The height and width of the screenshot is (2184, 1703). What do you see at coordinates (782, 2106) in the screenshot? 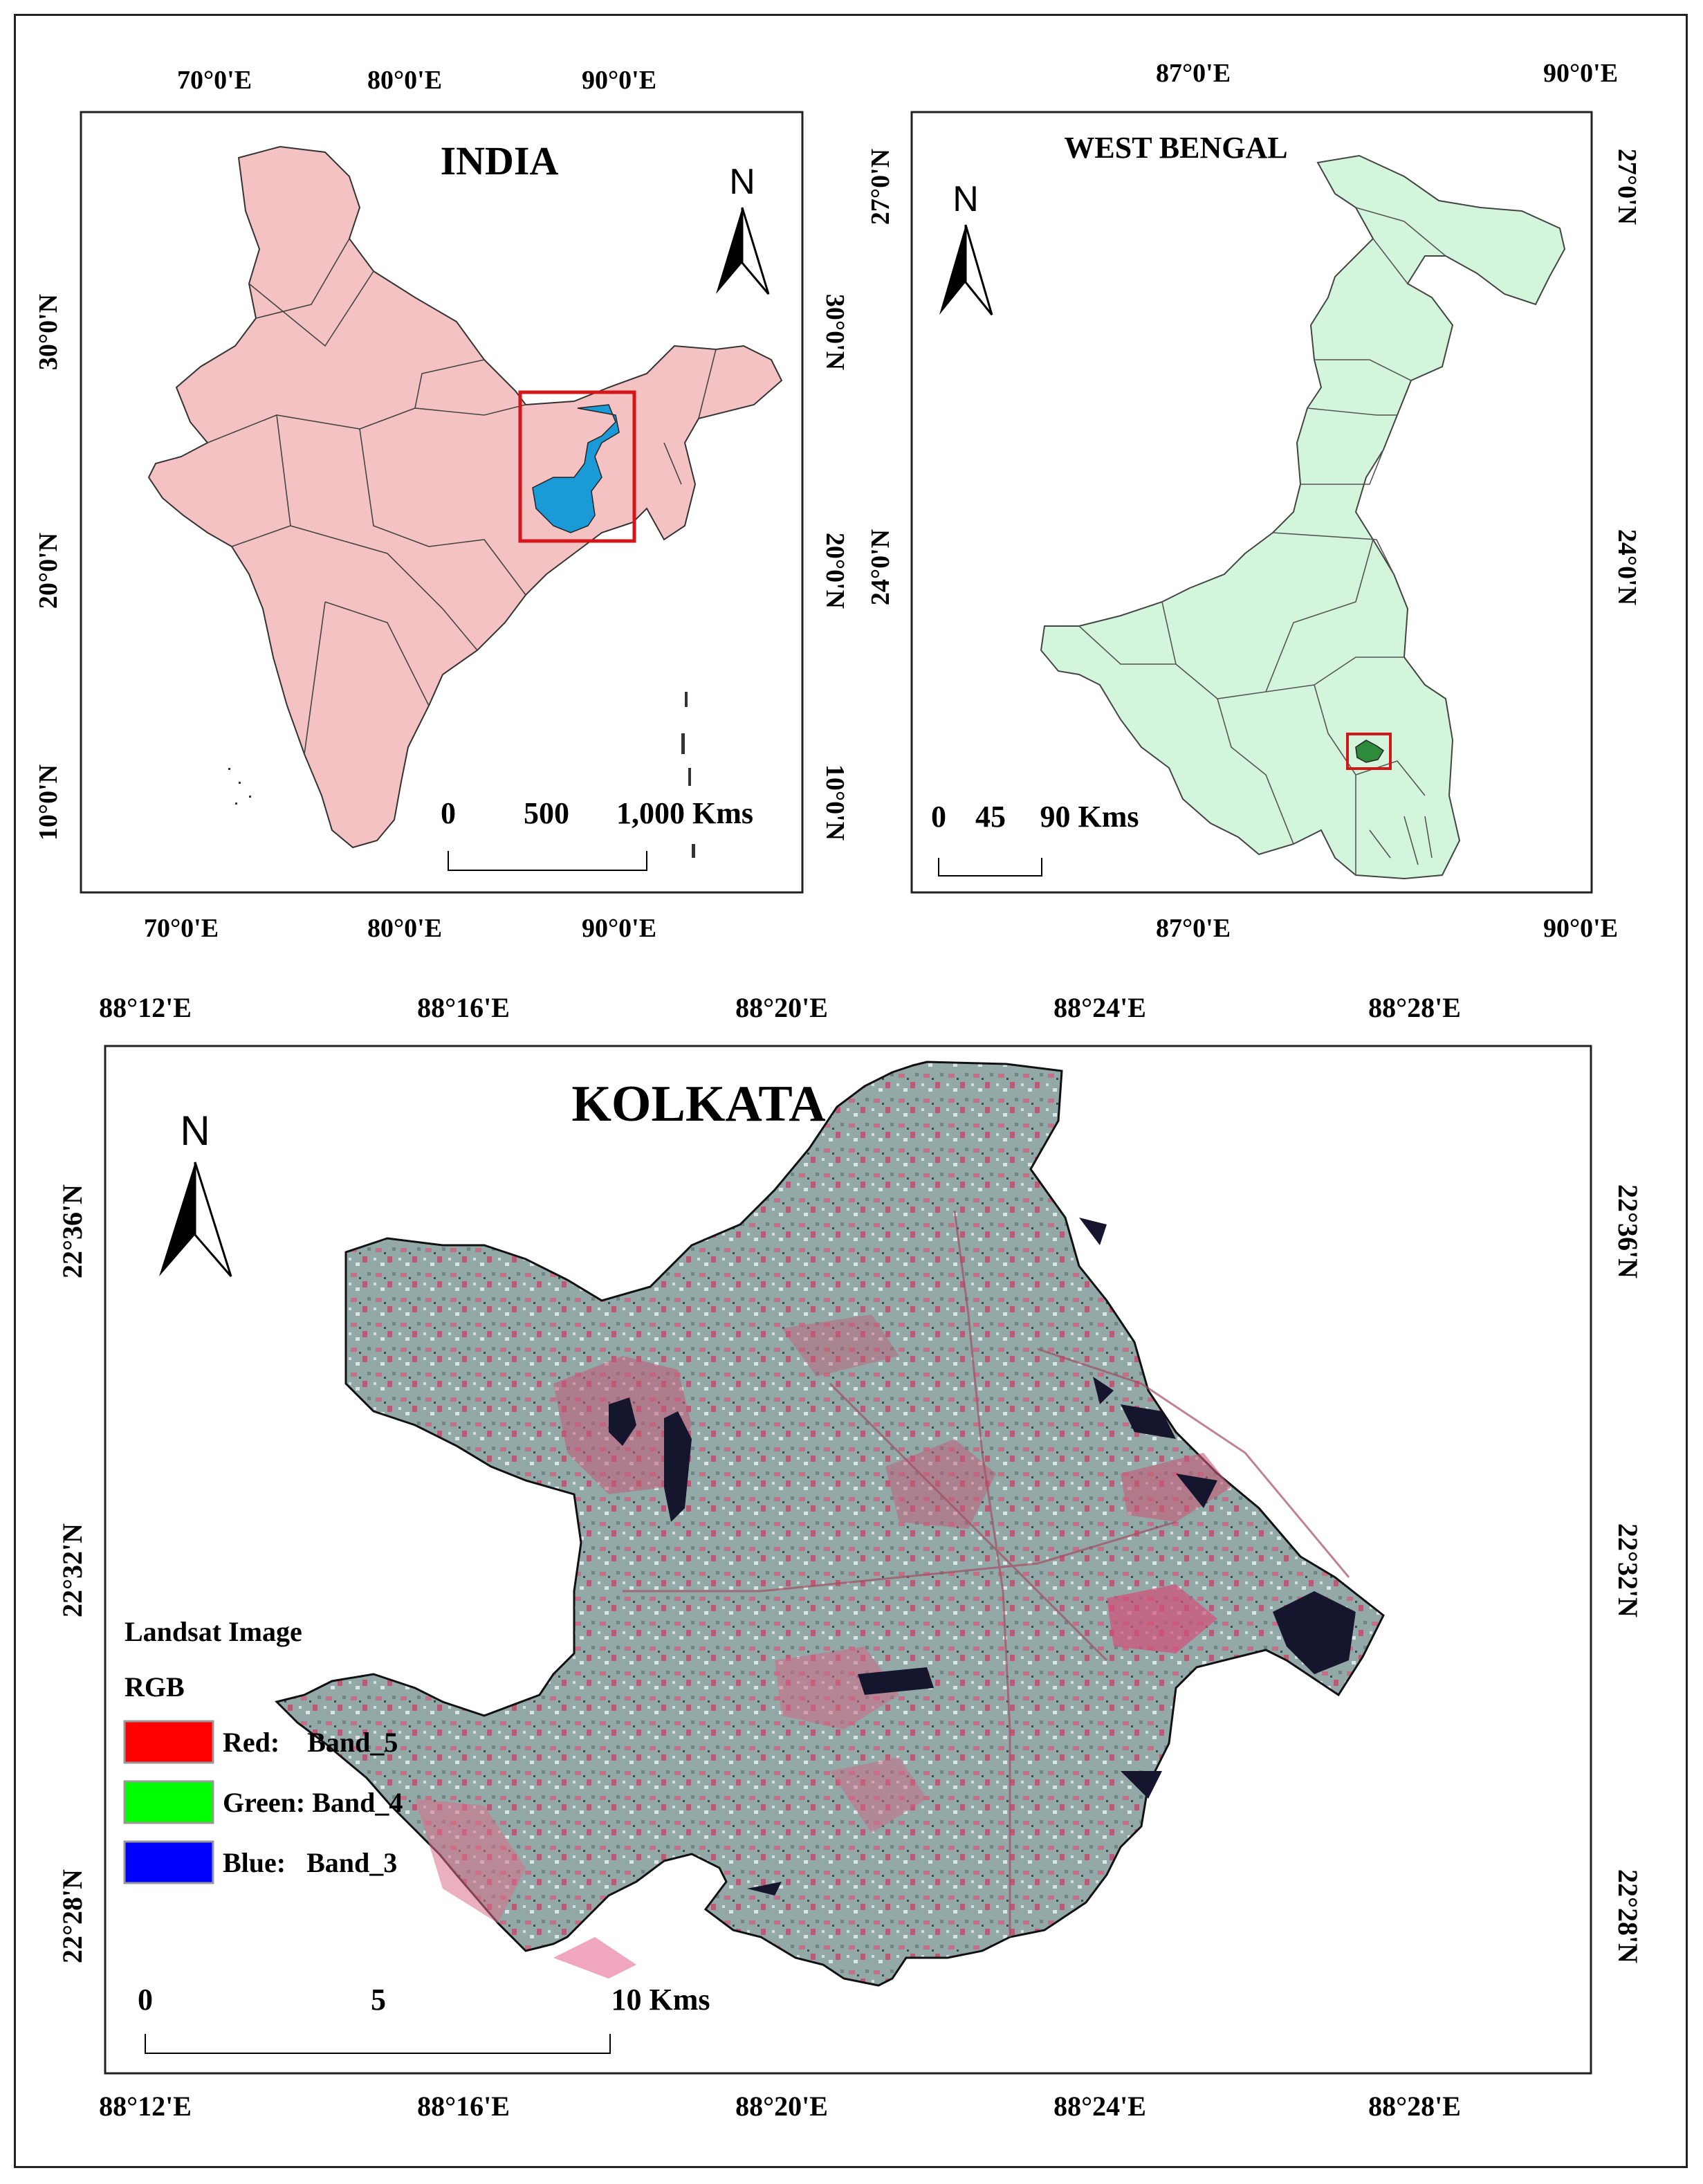
I see `kolkata-bottom-tick-3: 88°20'E` at bounding box center [782, 2106].